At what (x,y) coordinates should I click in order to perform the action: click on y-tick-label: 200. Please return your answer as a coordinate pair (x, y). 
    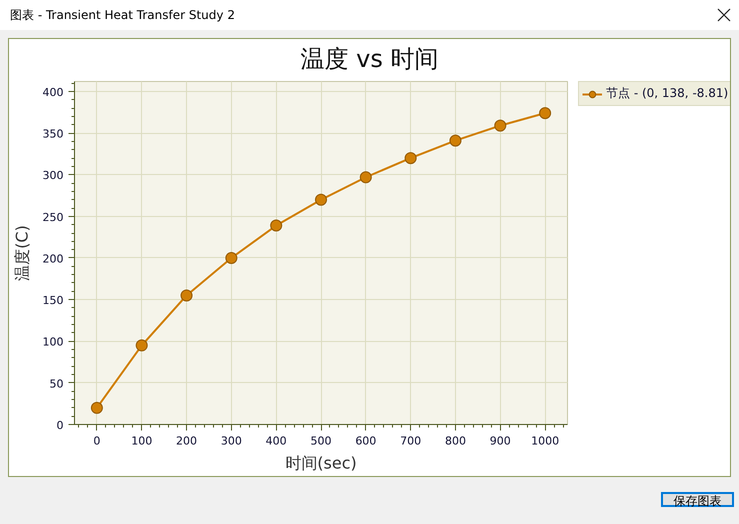
    Looking at the image, I should click on (53, 259).